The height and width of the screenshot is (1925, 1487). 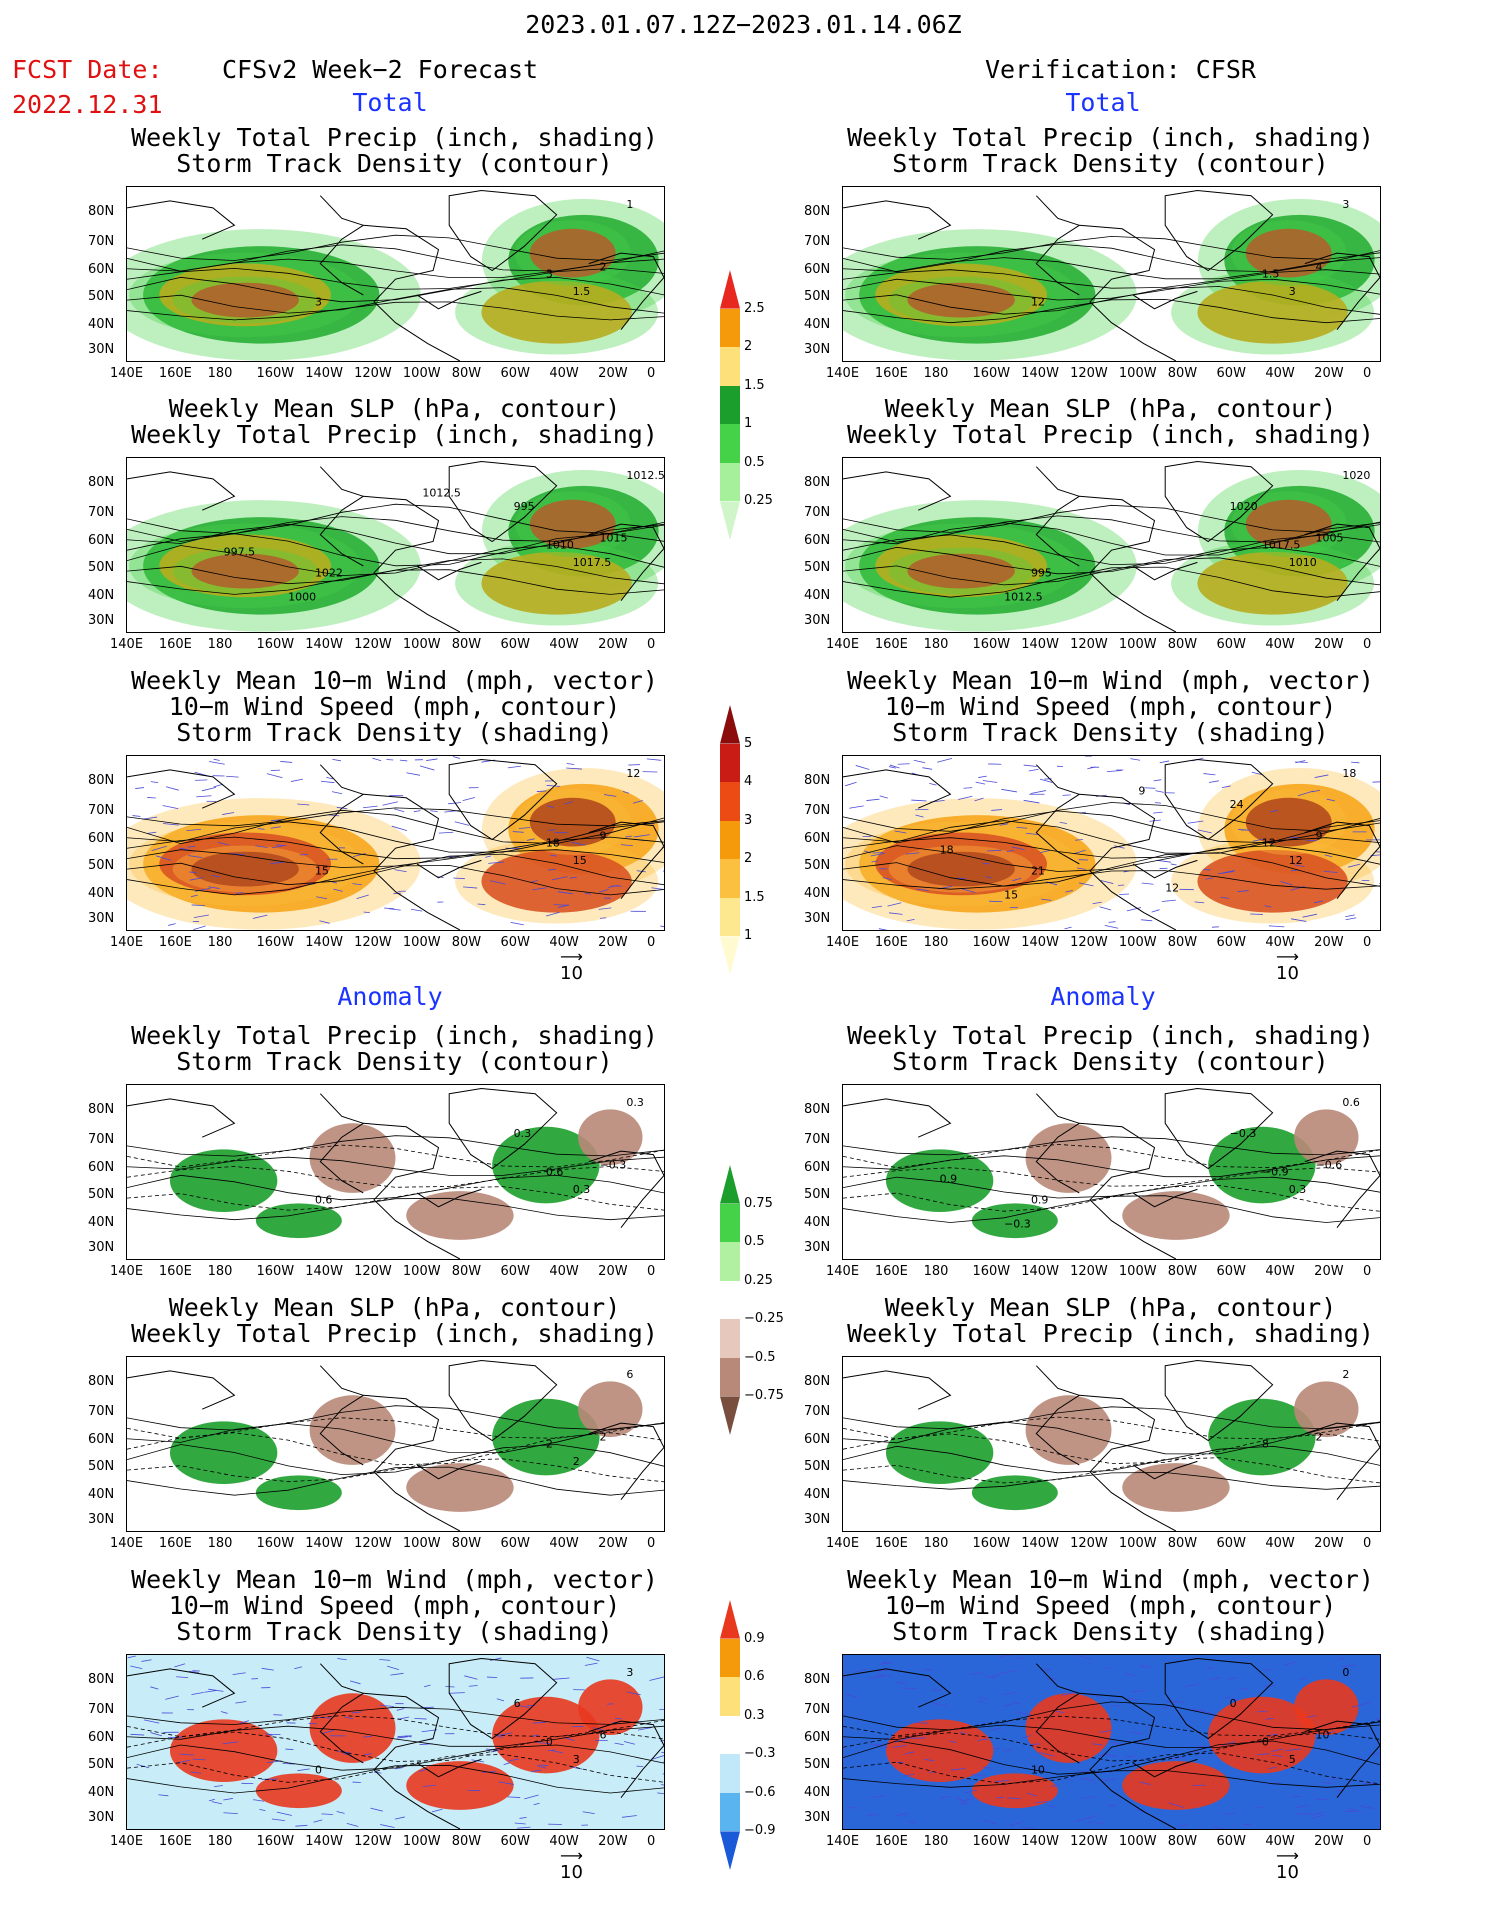 What do you see at coordinates (843, 1543) in the screenshot?
I see `longitude-label: 140E` at bounding box center [843, 1543].